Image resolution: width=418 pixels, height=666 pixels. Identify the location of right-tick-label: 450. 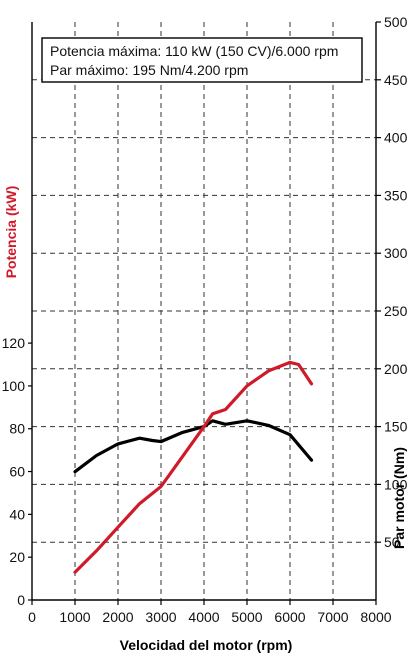
(396, 80).